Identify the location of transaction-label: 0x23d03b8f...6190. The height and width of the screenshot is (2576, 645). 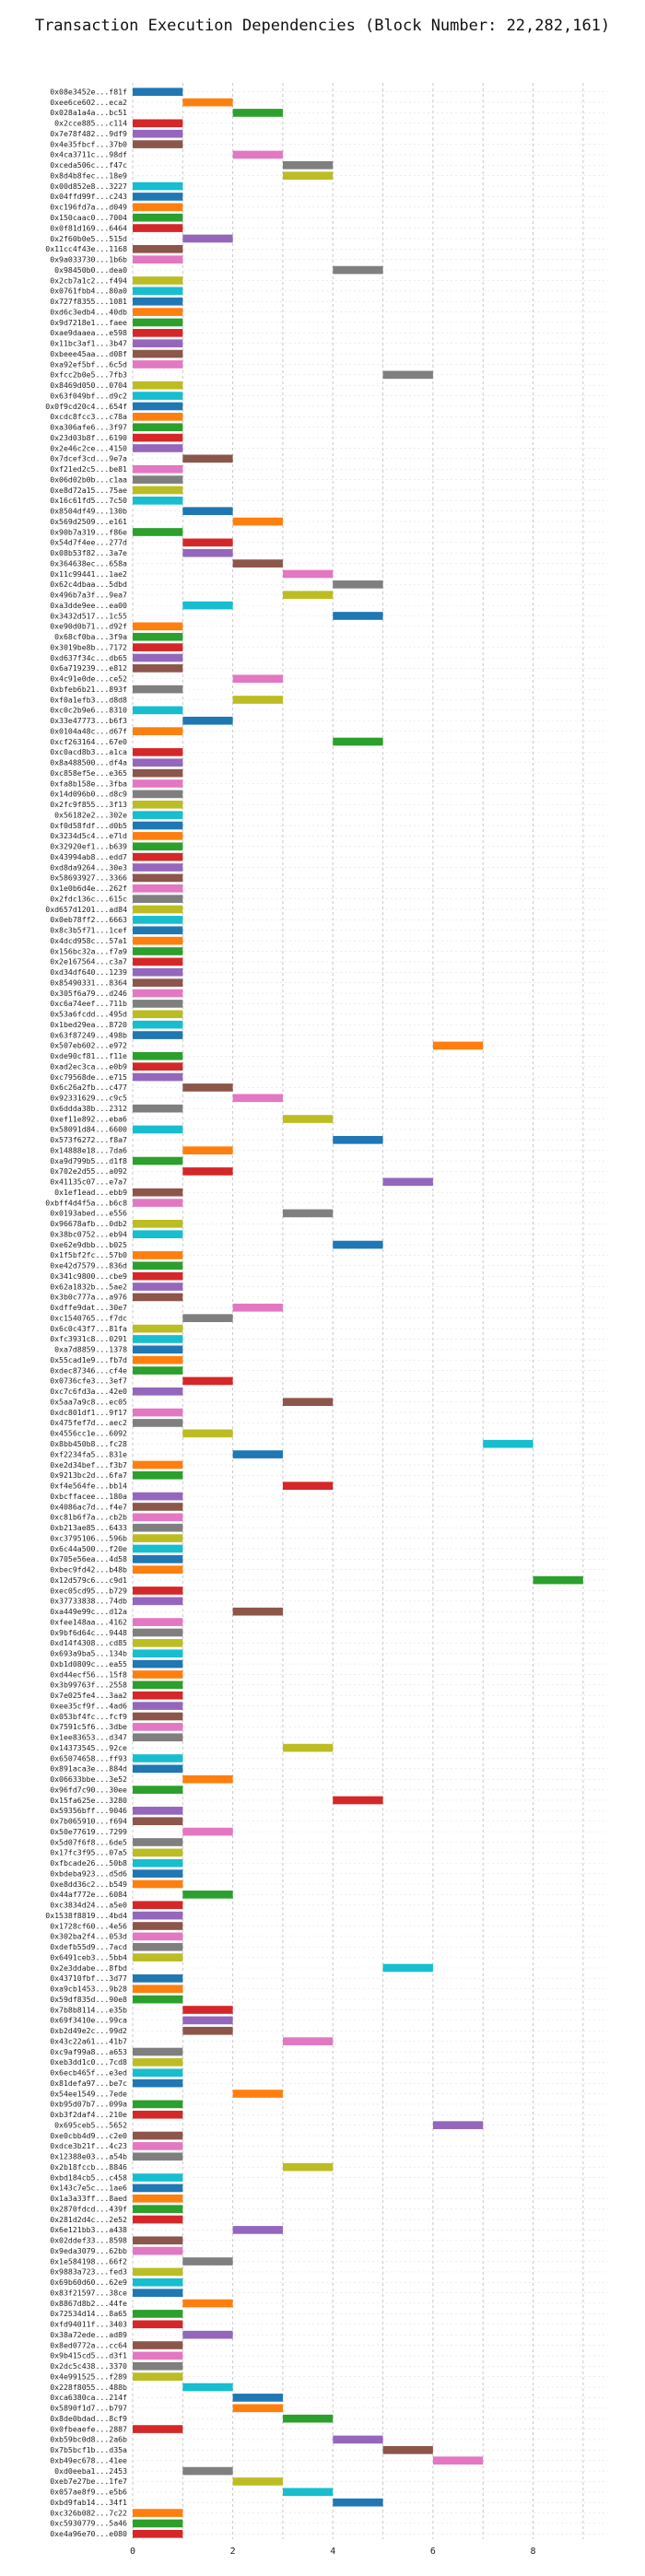
(88, 437).